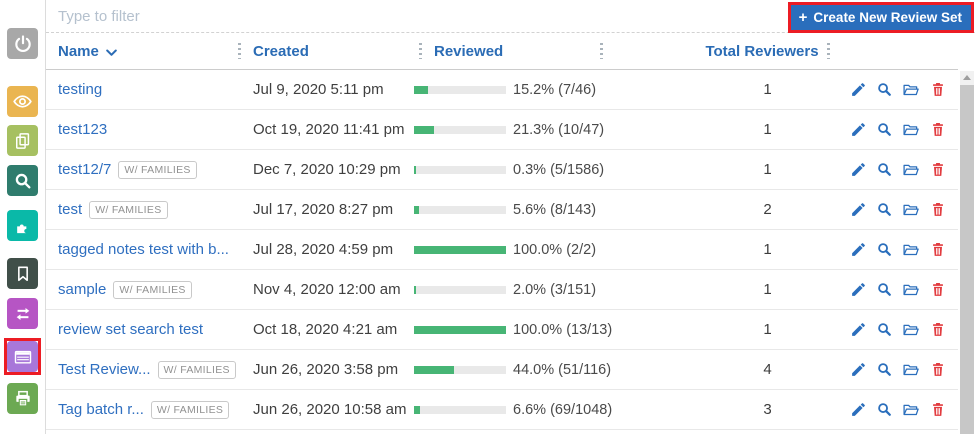  Describe the element at coordinates (323, 249) in the screenshot. I see `created-date: Jul 28, 2020 4:59 pm` at that location.